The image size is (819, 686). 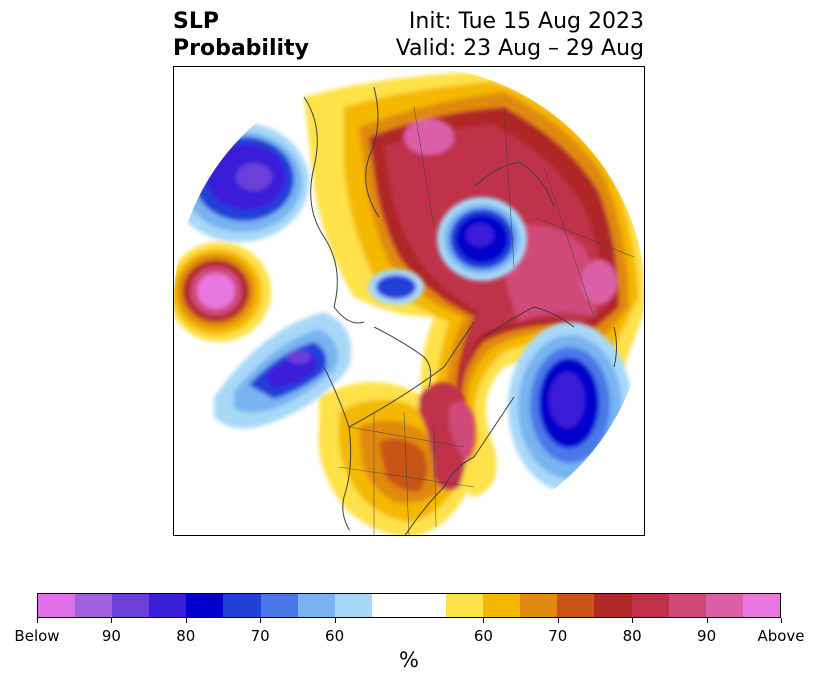 What do you see at coordinates (241, 35) in the screenshot?
I see `map-title-variable: SLP Probability` at bounding box center [241, 35].